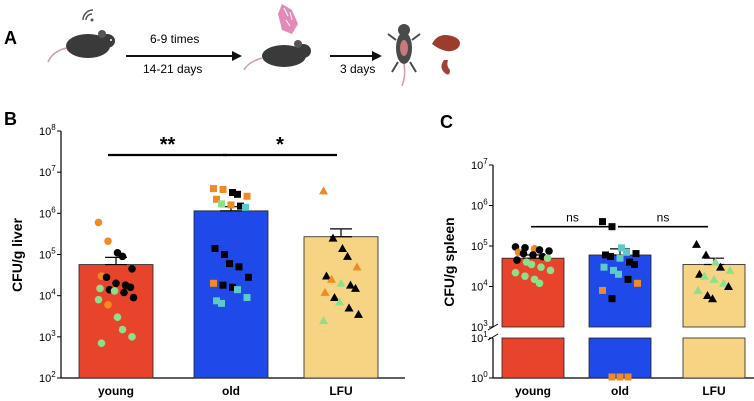  Describe the element at coordinates (404, 55) in the screenshot. I see `dissected-mouse-icon` at that location.